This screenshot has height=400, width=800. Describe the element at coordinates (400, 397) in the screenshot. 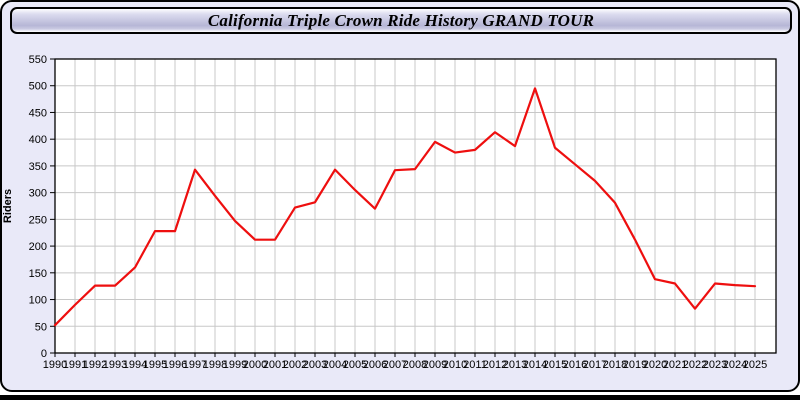

I see `window-bottom-edge` at that location.